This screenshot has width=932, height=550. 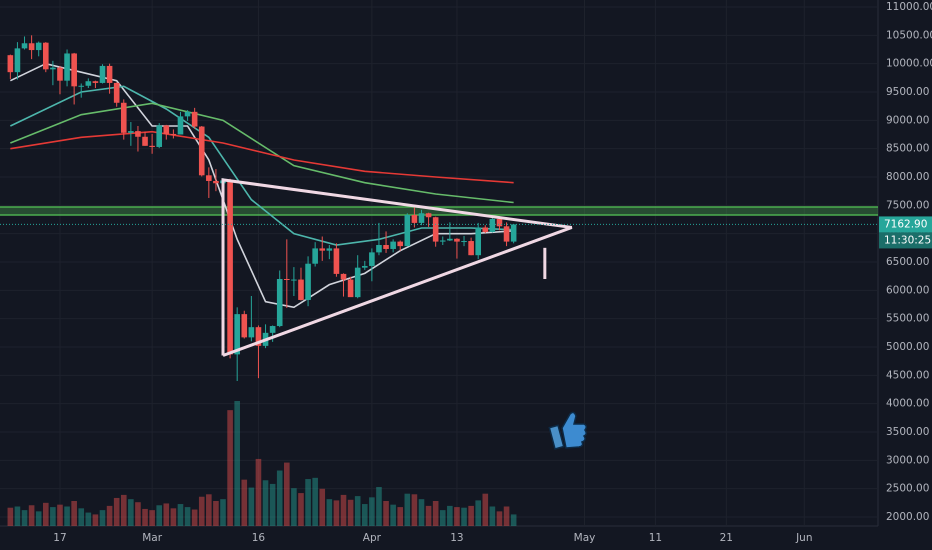 I want to click on countdown-box, so click(x=905, y=240).